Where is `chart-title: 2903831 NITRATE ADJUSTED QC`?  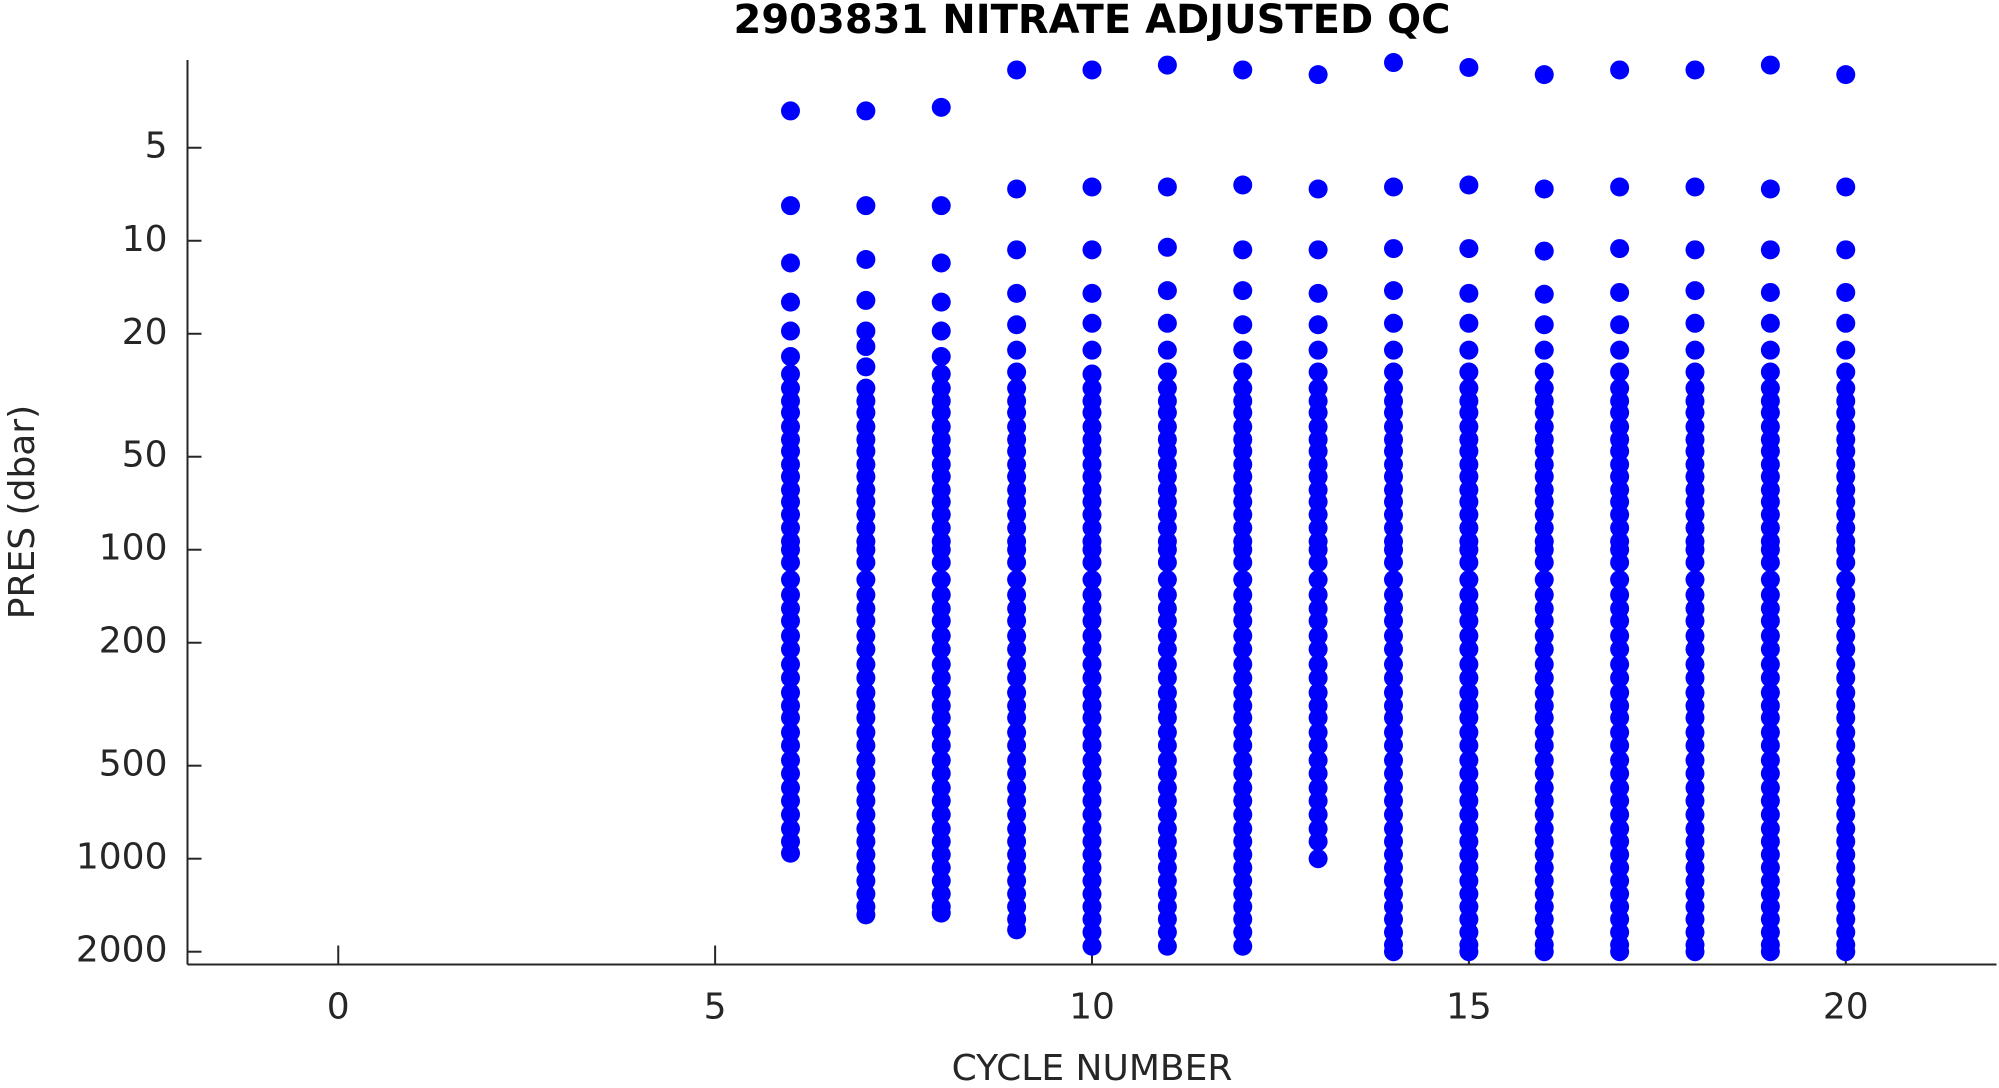 chart-title: 2903831 NITRATE ADJUSTED QC is located at coordinates (1091, 21).